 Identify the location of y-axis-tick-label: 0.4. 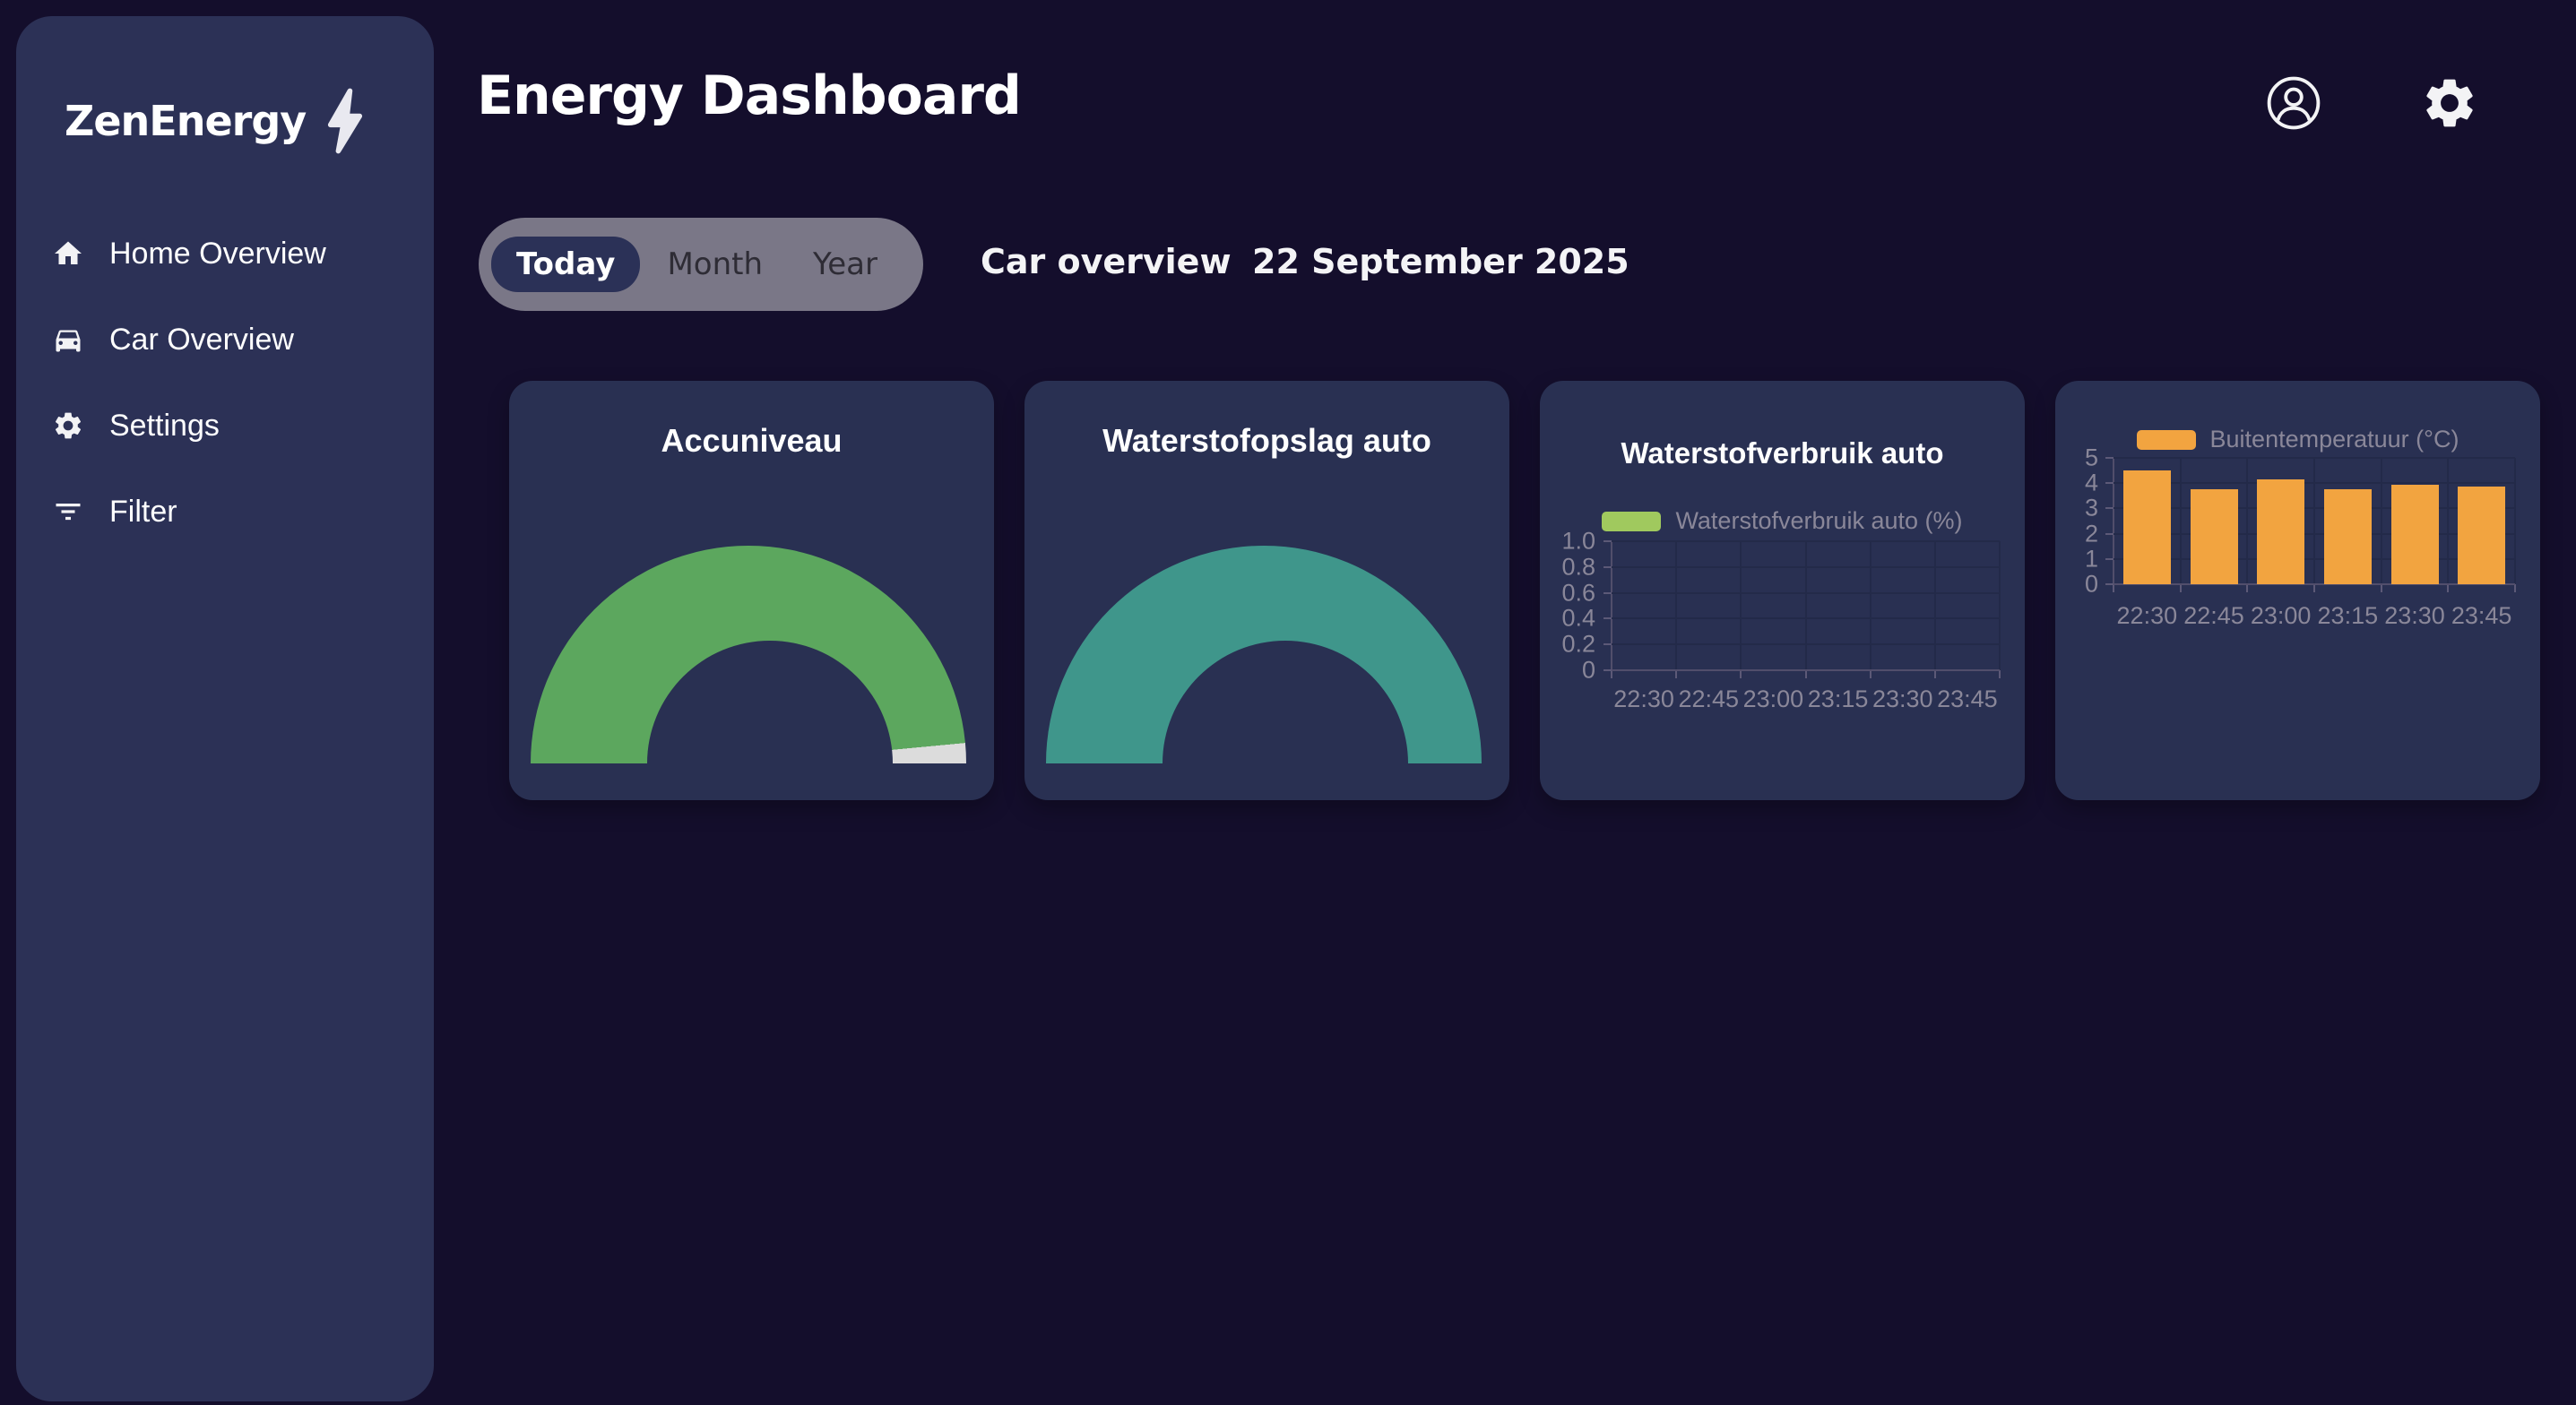
(1578, 618).